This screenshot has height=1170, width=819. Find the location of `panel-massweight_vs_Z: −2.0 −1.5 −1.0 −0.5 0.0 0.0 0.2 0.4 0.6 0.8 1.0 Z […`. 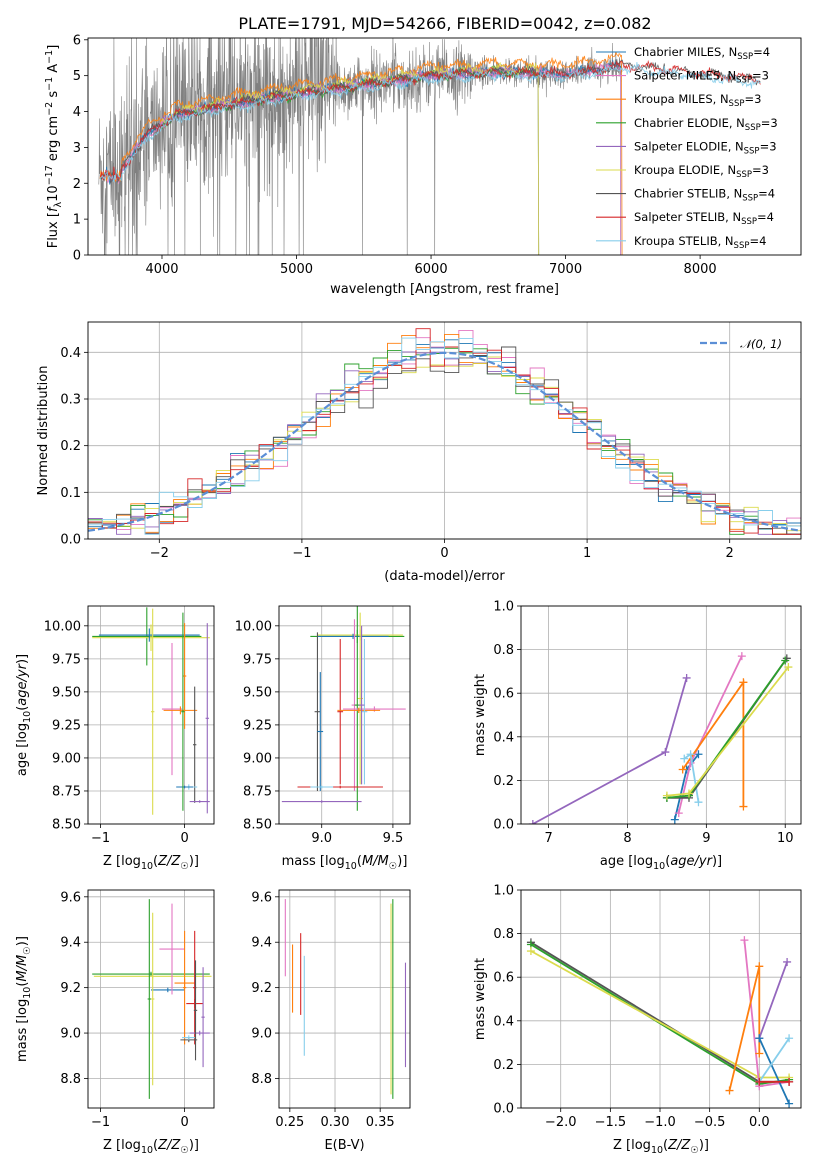

panel-massweight_vs_Z: −2.0 −1.5 −1.0 −0.5 0.0 0.0 0.2 0.4 0.6 0.8 1.0 Z [… is located at coordinates (637, 1020).